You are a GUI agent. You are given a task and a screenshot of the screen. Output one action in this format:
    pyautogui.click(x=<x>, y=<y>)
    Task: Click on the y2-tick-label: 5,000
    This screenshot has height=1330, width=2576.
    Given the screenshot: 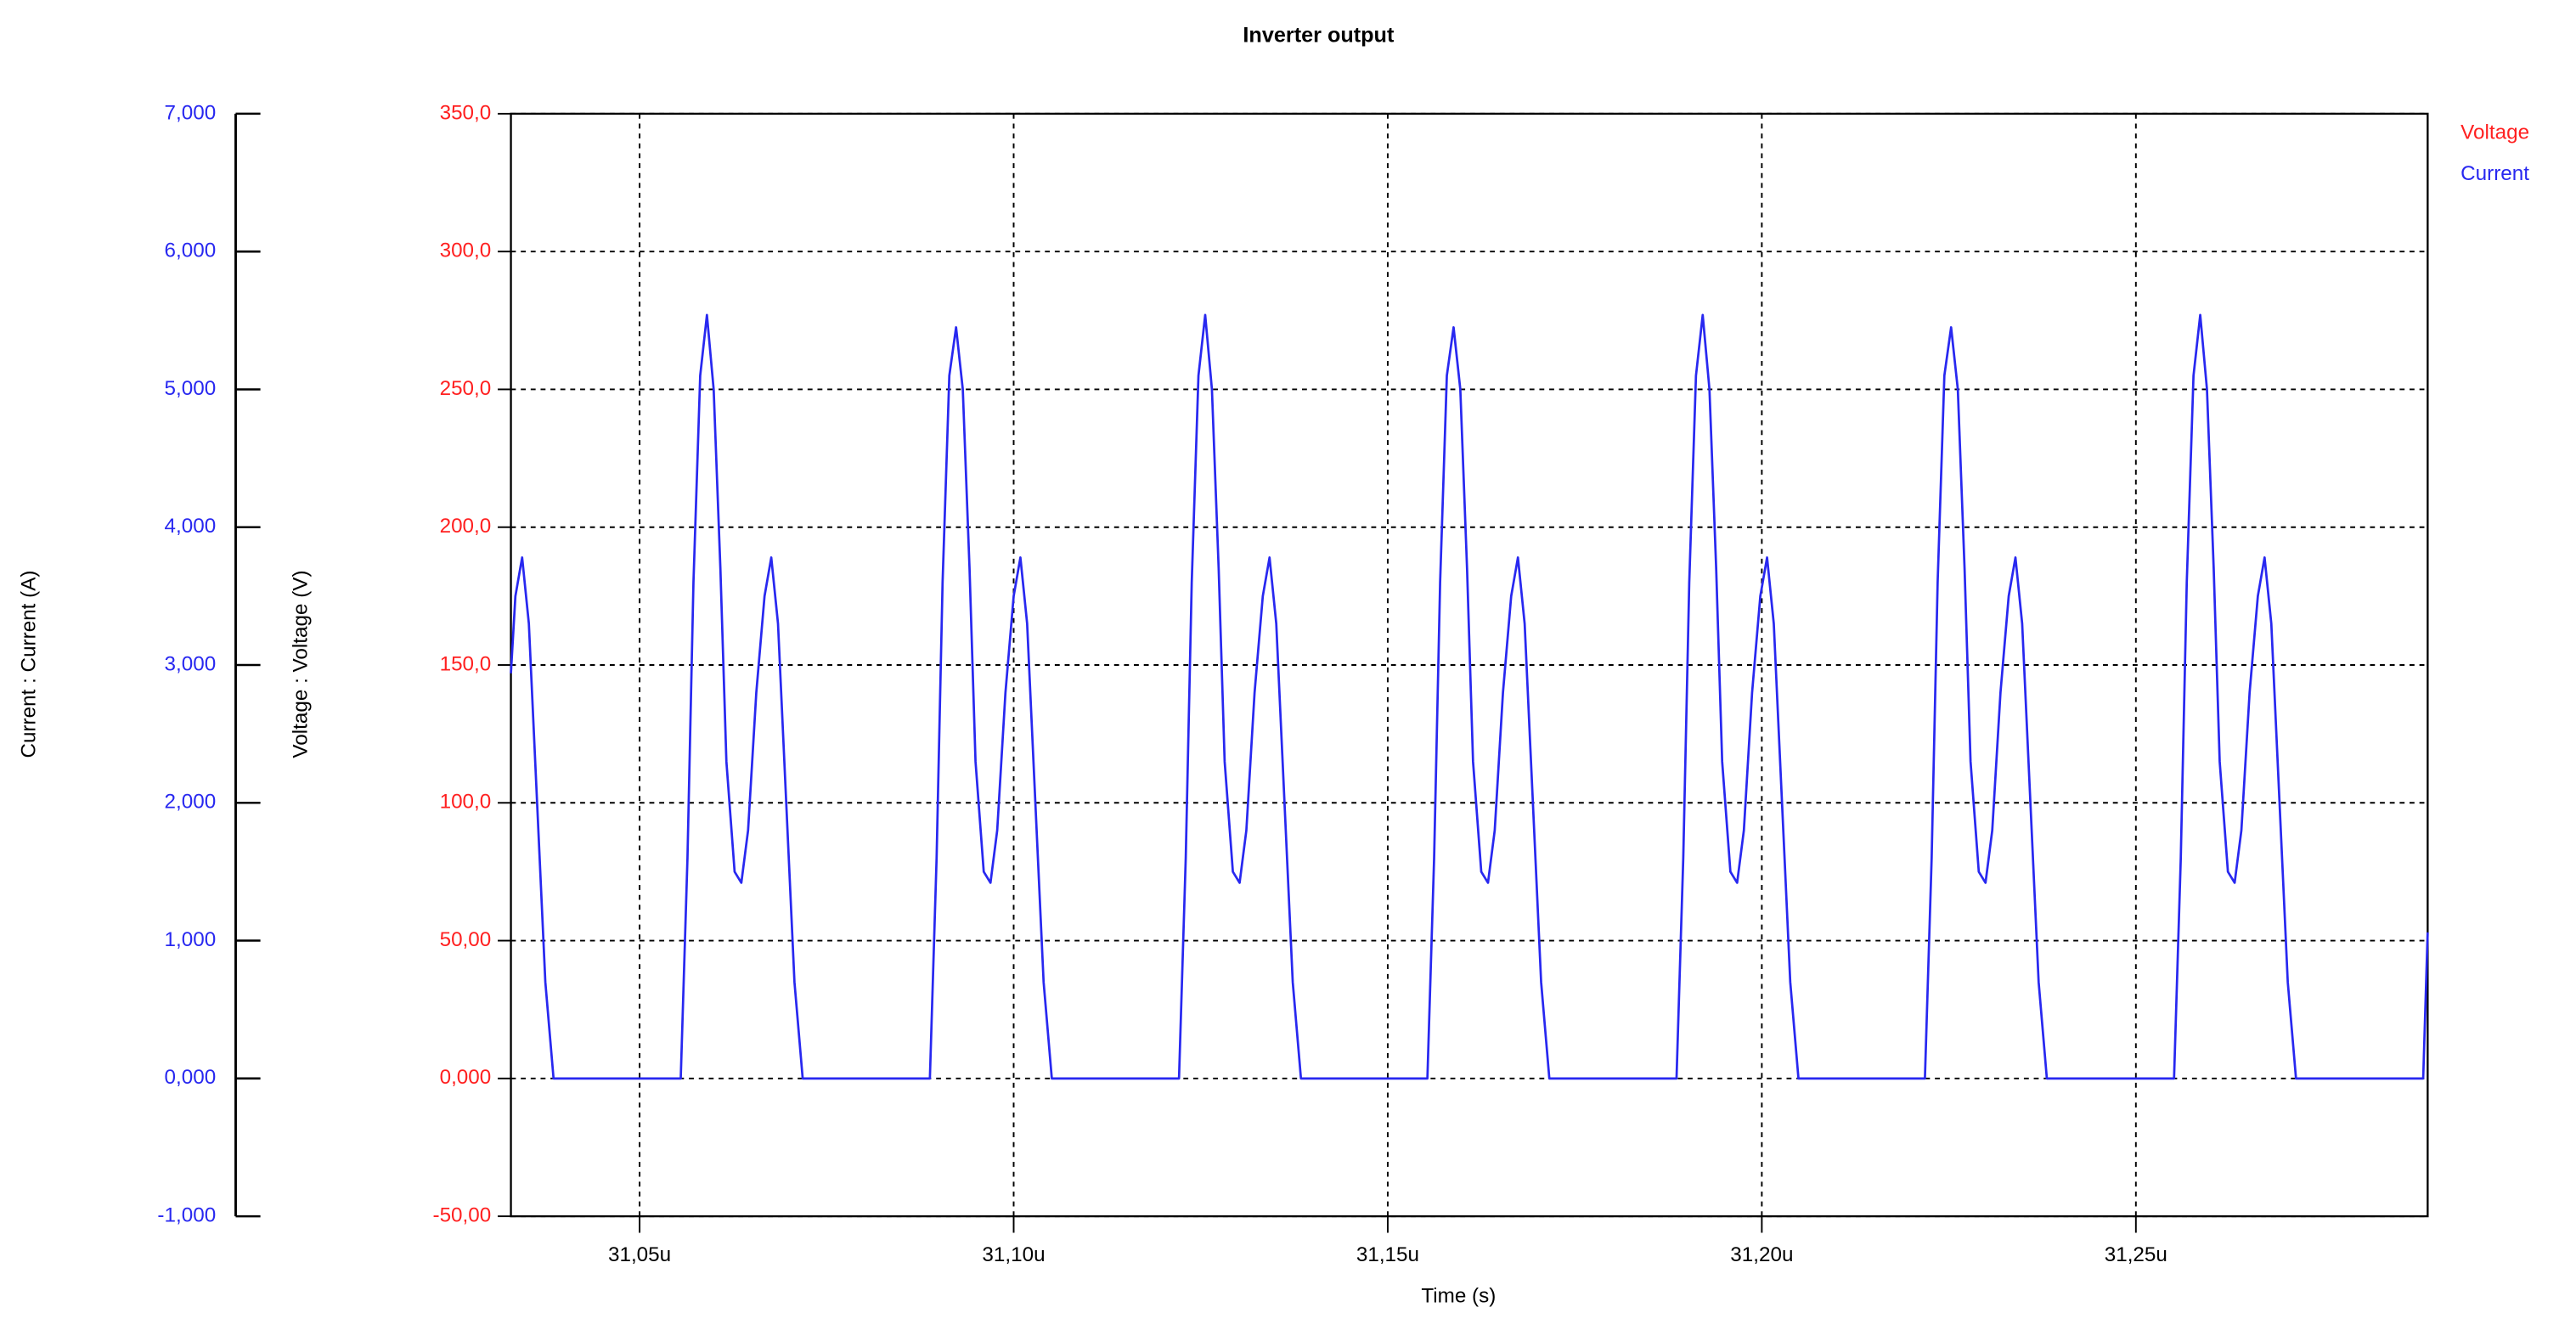 What is the action you would take?
    pyautogui.click(x=191, y=388)
    